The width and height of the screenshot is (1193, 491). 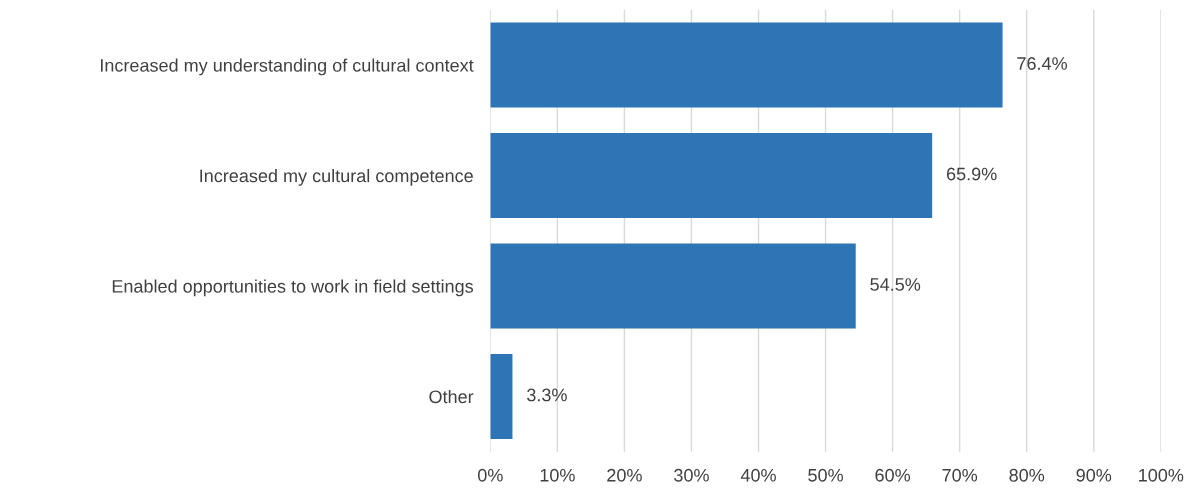 I want to click on x-tick-label: 100%, so click(x=1161, y=475).